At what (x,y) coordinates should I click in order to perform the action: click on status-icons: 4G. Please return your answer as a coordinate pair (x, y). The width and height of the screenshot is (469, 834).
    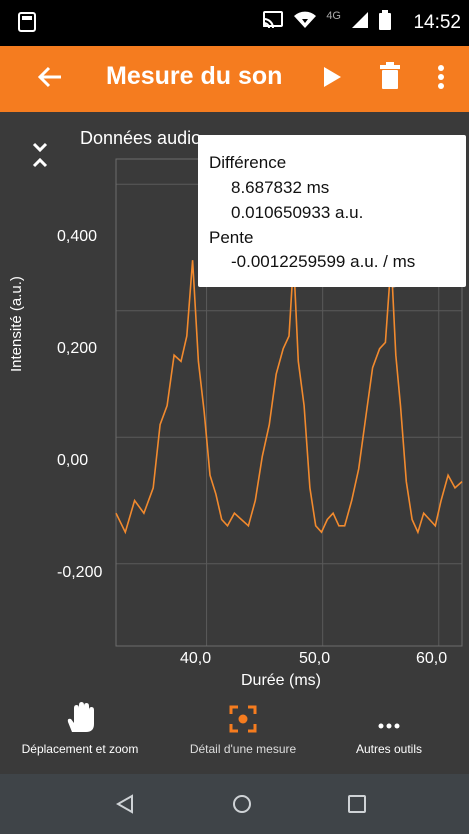
    Looking at the image, I should click on (326, 20).